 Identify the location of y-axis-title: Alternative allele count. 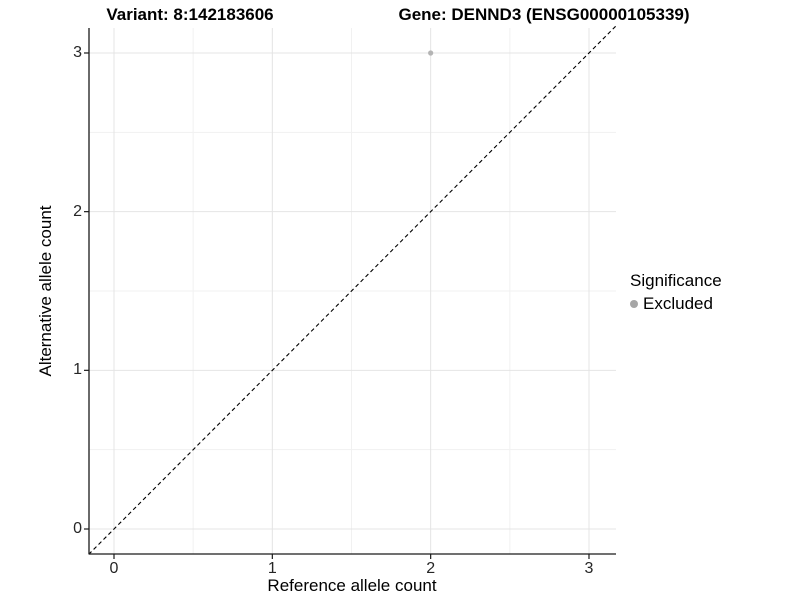
(45, 291).